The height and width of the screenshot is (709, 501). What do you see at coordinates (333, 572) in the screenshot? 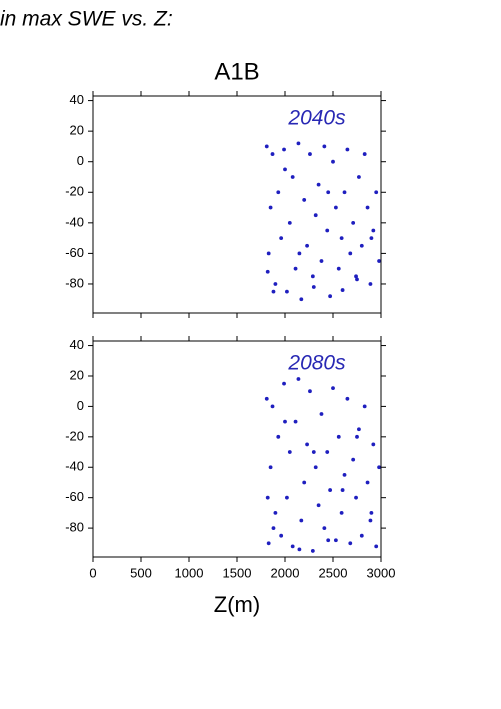
I see `x-tick-label: 2500` at bounding box center [333, 572].